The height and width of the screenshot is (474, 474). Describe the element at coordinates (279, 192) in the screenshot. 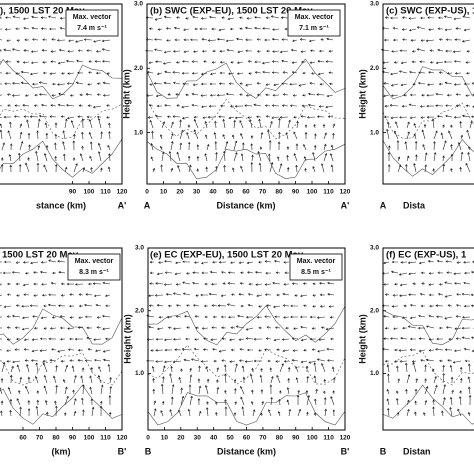

I see `x-tick-label: 80` at that location.